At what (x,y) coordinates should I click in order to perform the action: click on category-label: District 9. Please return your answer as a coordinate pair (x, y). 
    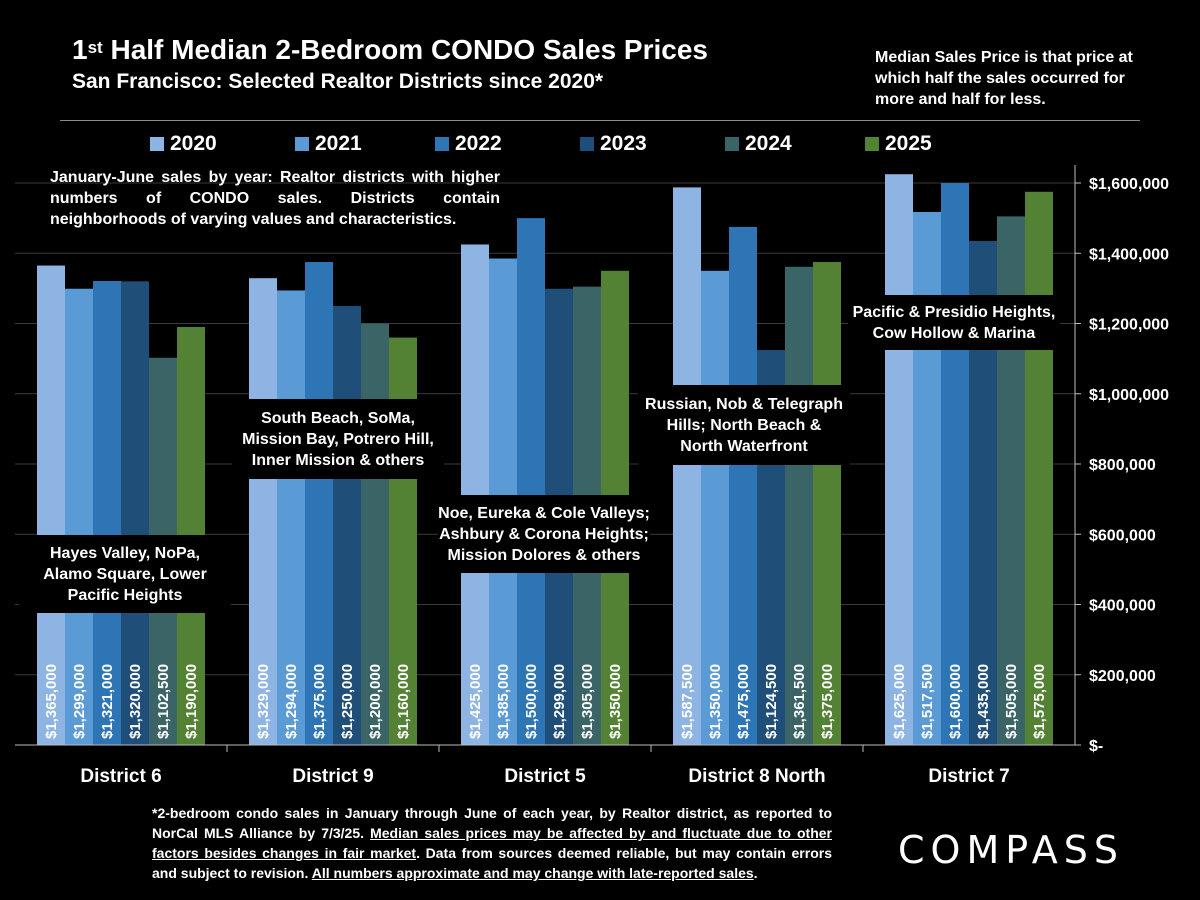
    Looking at the image, I should click on (332, 776).